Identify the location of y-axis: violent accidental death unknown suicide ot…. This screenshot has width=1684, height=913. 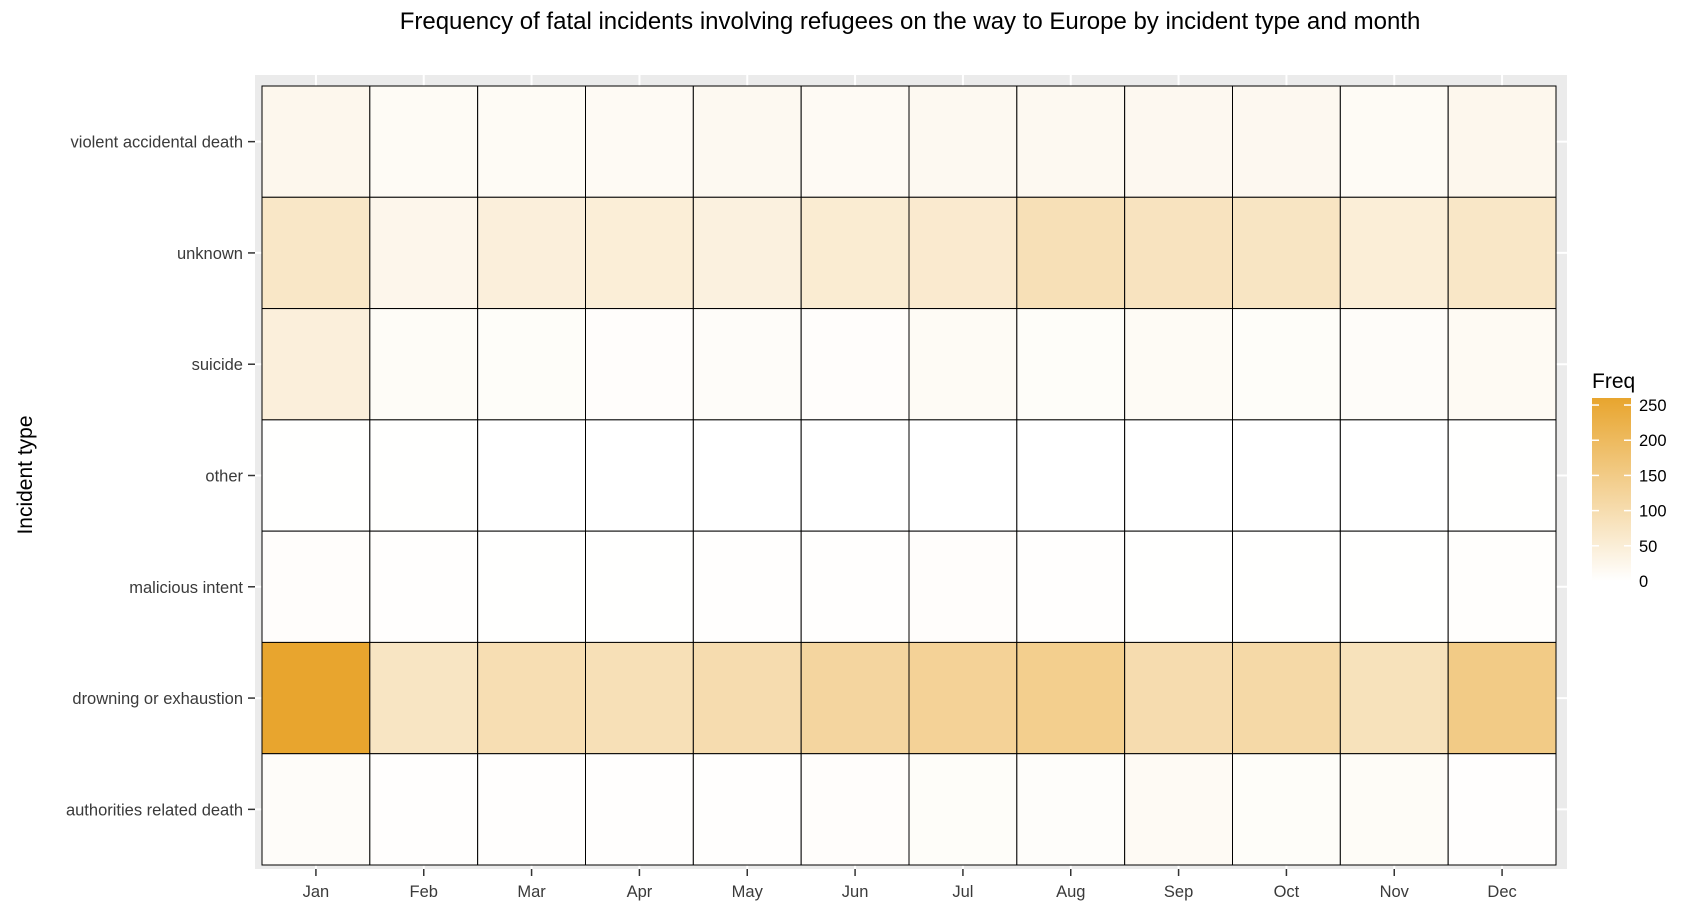
(160, 476).